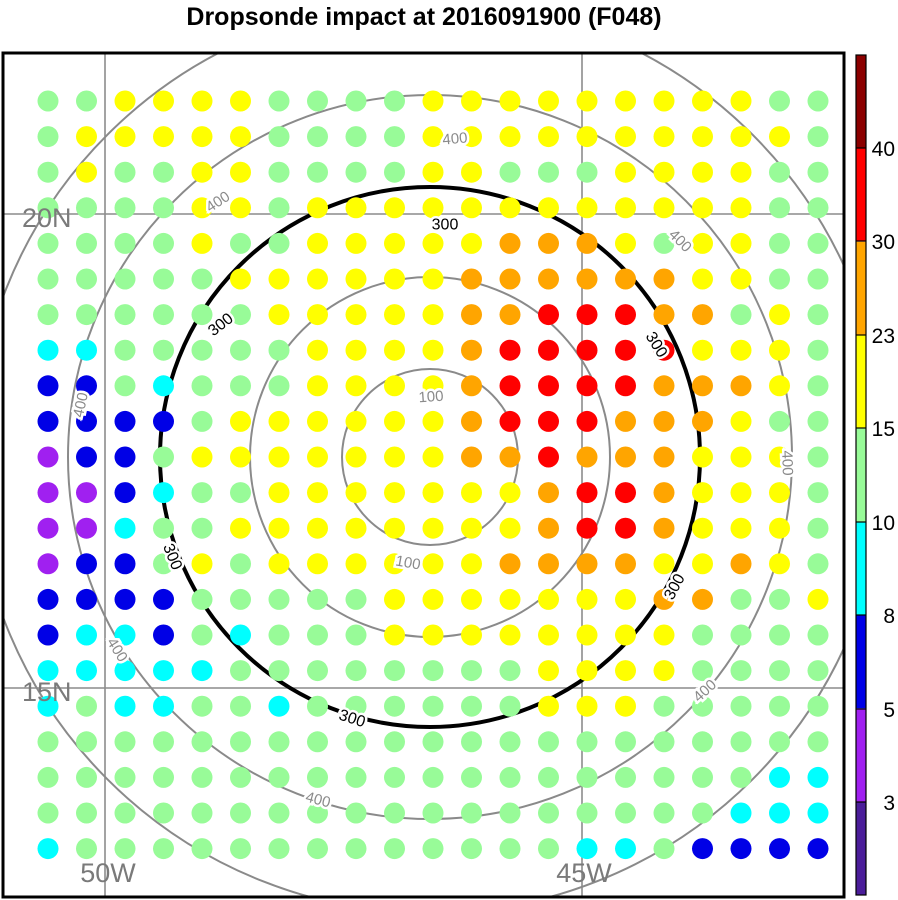 Image resolution: width=898 pixels, height=900 pixels. I want to click on colorbar-frame, so click(861, 475).